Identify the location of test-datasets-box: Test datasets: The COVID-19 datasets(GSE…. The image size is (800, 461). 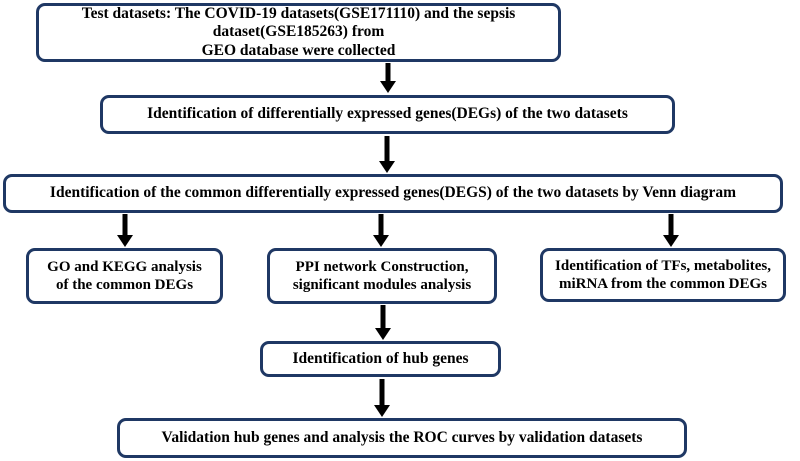
(298, 32).